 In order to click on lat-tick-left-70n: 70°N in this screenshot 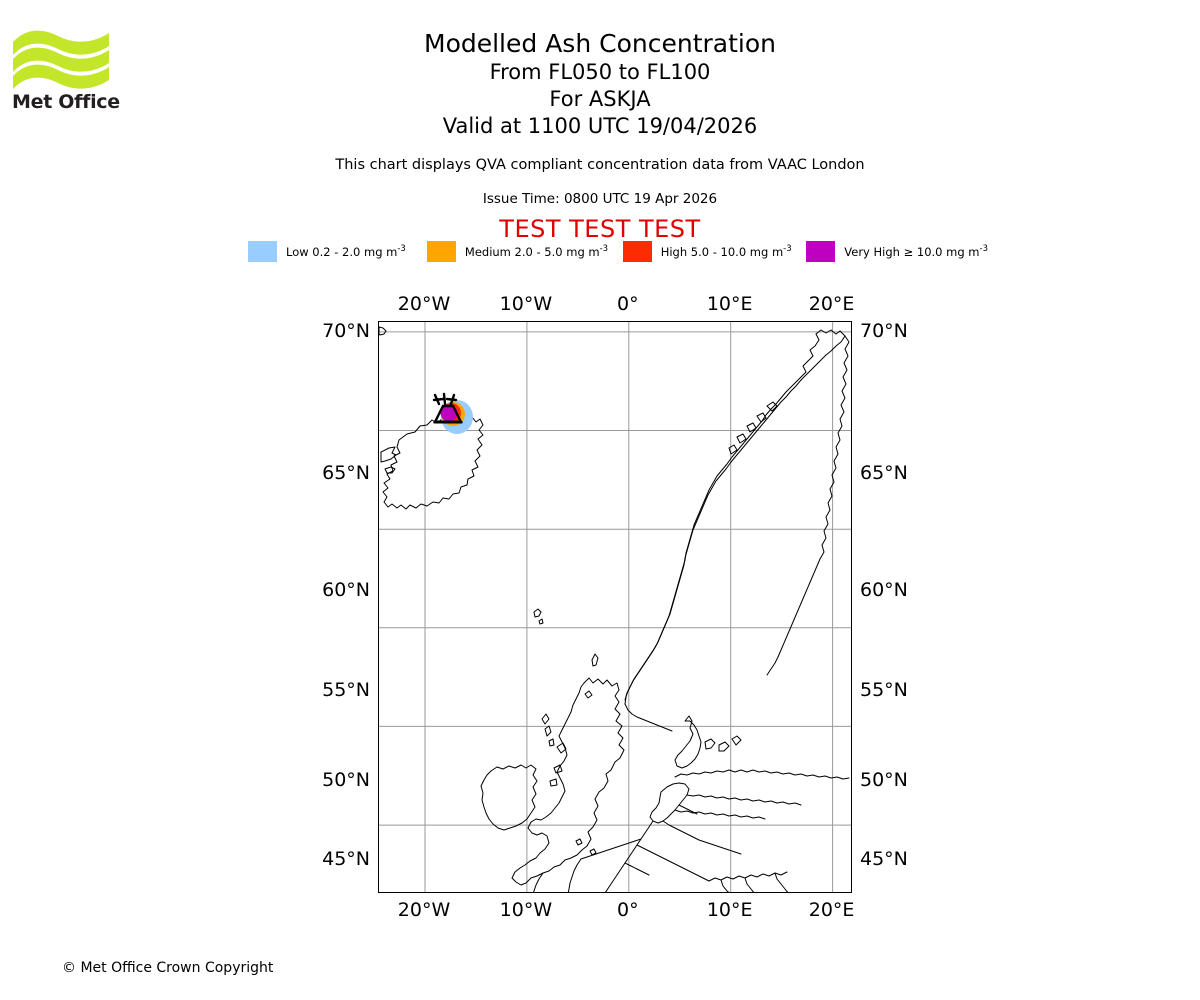, I will do `click(346, 330)`.